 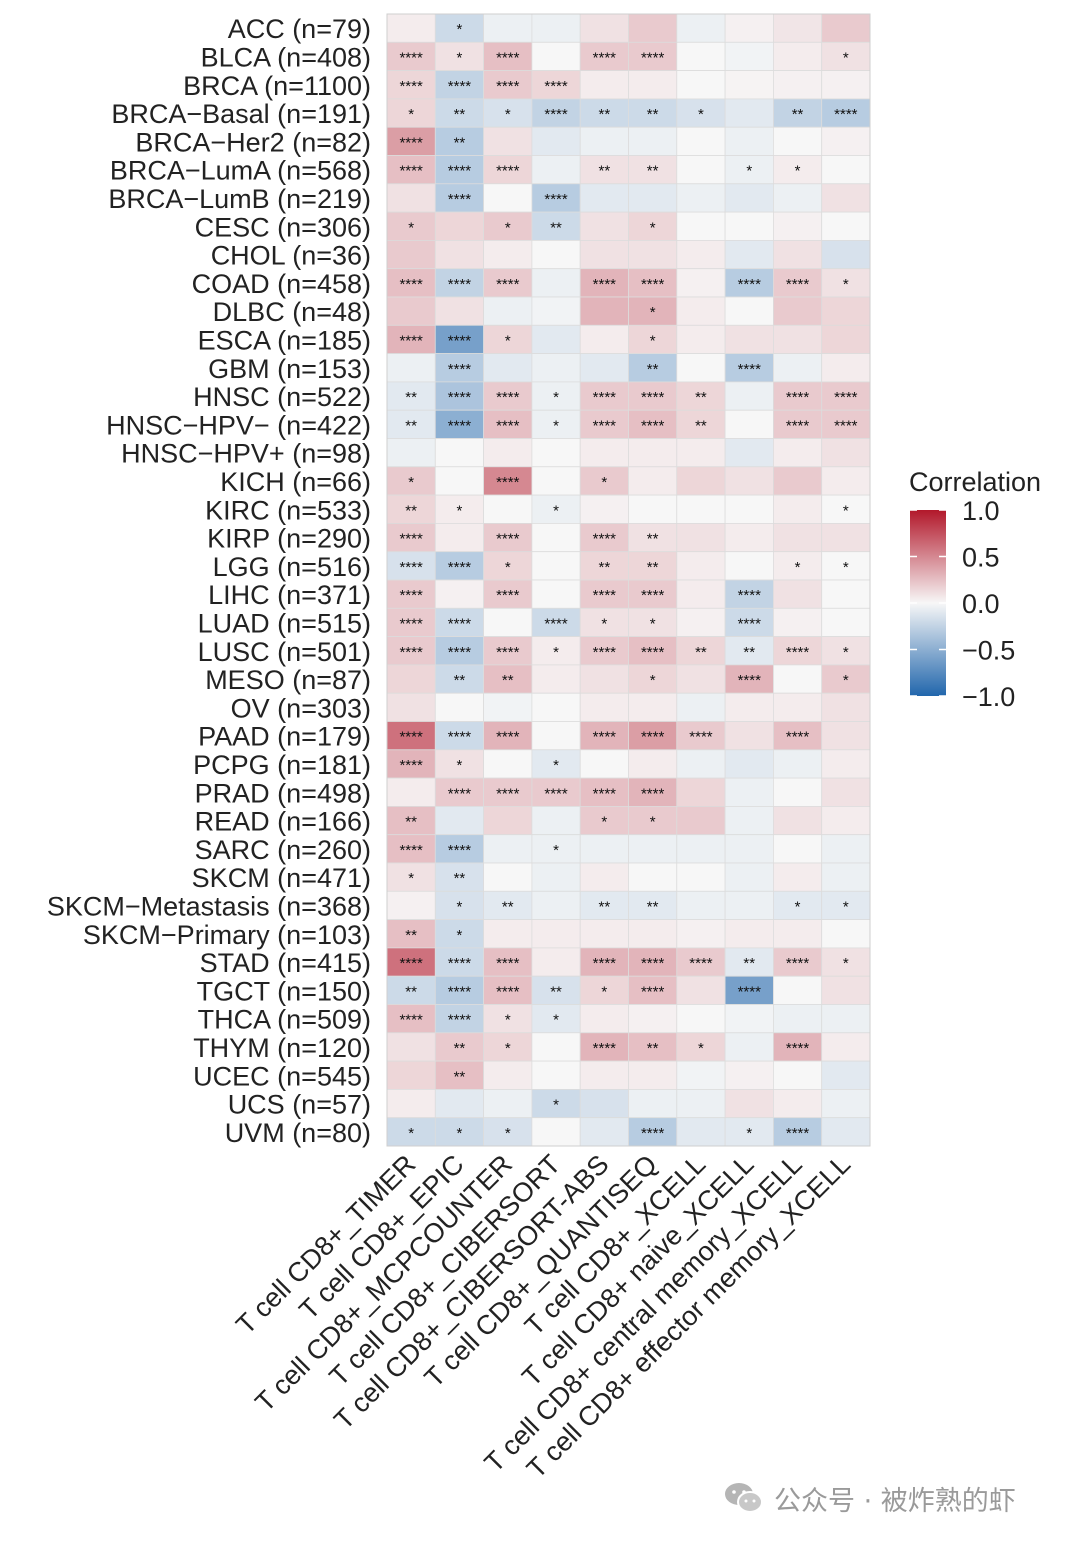 I want to click on legend-tick-label: 0.0, so click(x=981, y=604).